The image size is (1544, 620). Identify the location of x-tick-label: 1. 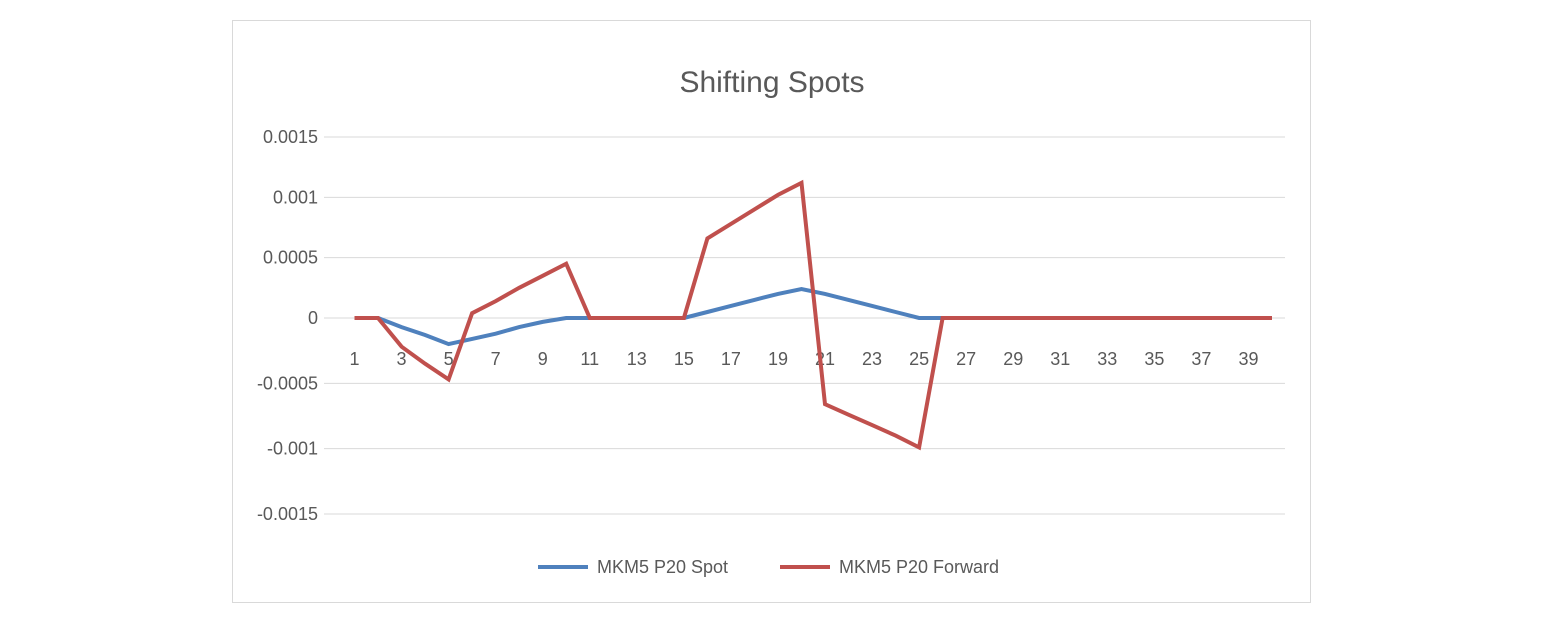
(354, 359).